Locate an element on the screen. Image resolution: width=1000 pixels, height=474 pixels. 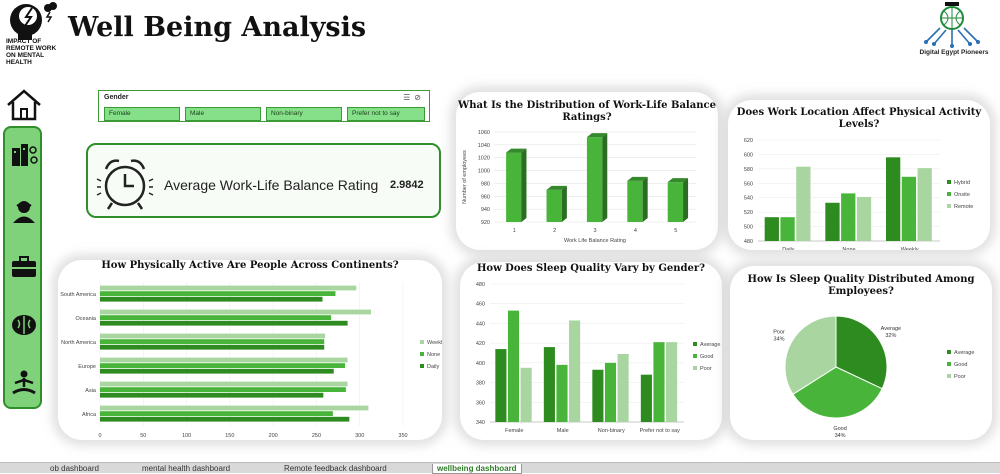
slicer-option-male: Male is located at coordinates (223, 114).